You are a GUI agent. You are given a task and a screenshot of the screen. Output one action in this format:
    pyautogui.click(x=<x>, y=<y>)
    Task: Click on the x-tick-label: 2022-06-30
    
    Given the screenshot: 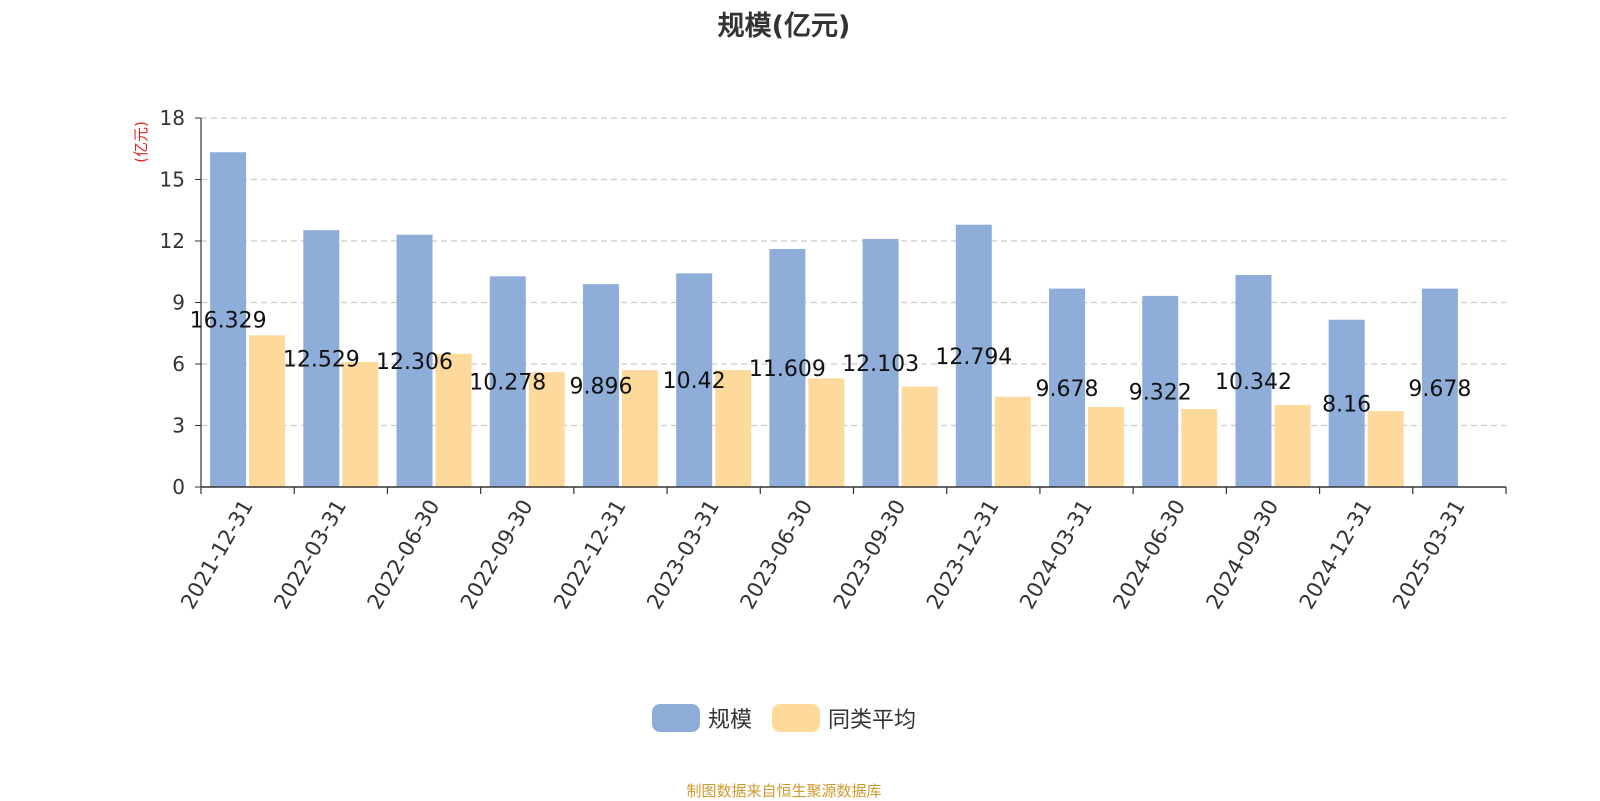 What is the action you would take?
    pyautogui.click(x=404, y=555)
    